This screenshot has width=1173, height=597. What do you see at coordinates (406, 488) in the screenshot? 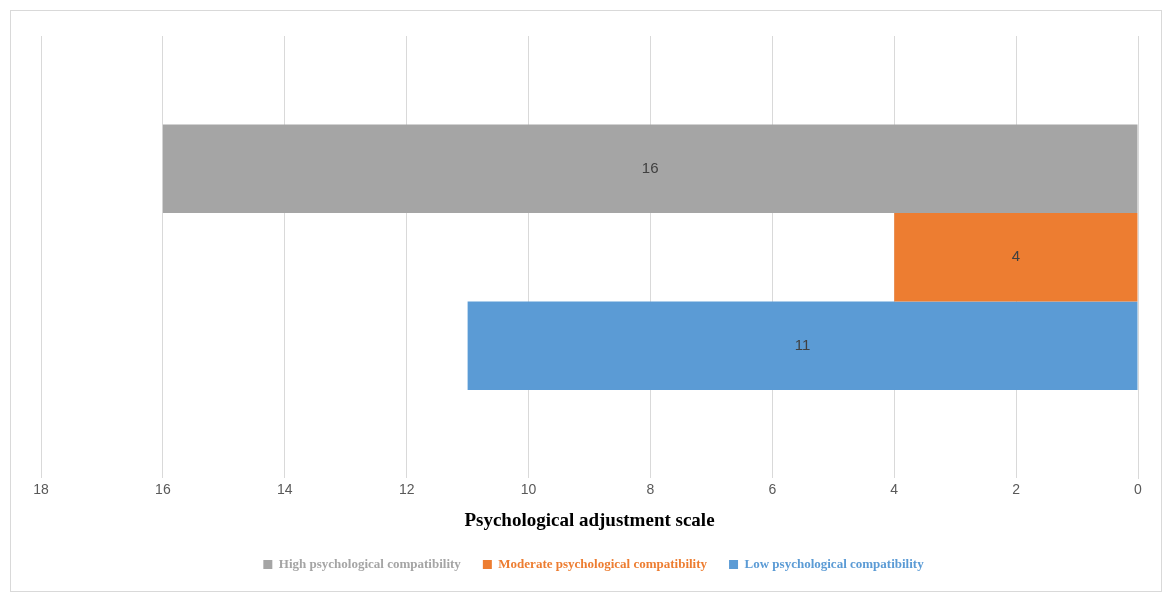
I see `x-tick-label: 12` at bounding box center [406, 488].